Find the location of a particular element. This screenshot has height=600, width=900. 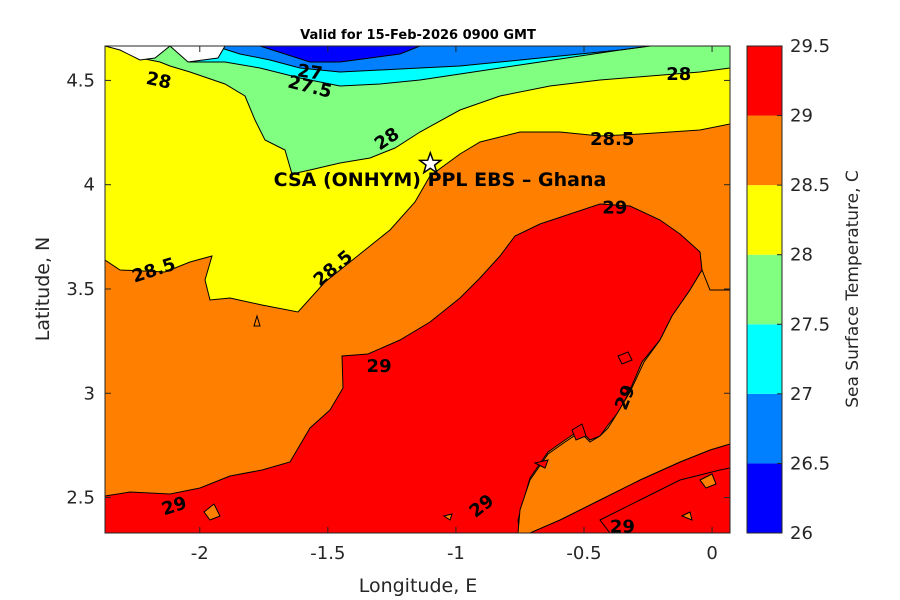

colorbar-tick-label: 26.5 is located at coordinates (810, 463).